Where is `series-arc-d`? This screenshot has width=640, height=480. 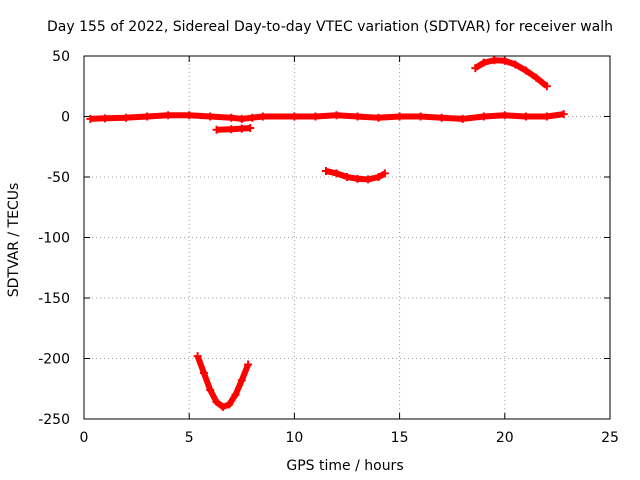
series-arc-d is located at coordinates (222, 382).